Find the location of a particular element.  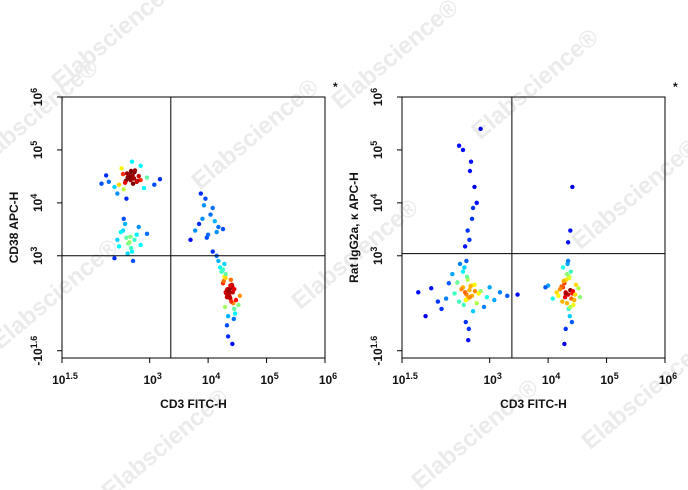

tick-exponent: 5 is located at coordinates (374, 143).